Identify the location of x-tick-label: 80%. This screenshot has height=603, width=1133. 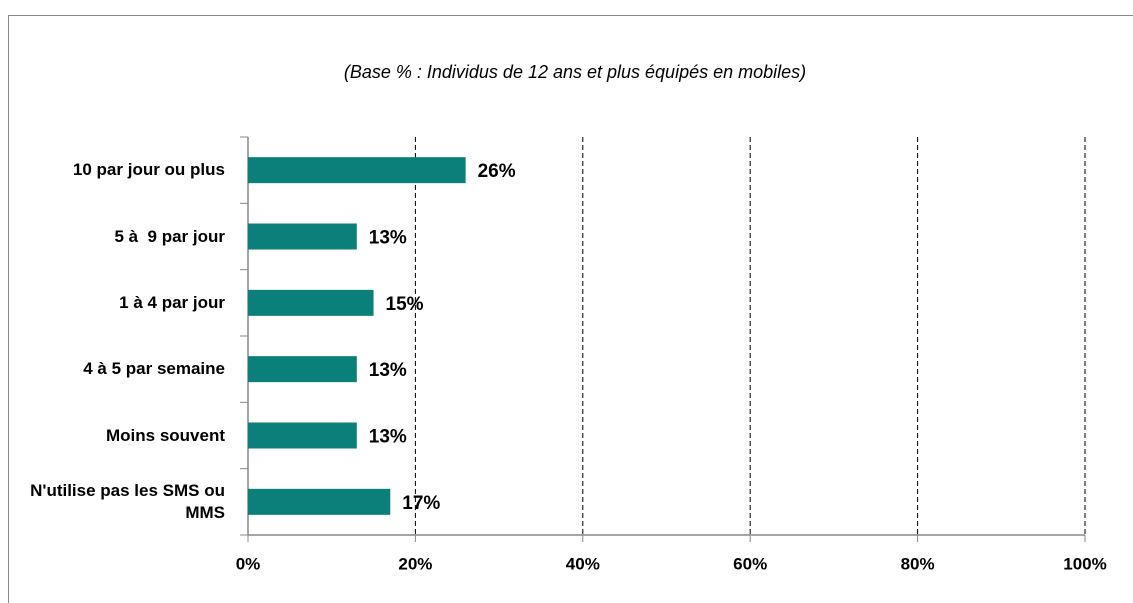
(918, 563).